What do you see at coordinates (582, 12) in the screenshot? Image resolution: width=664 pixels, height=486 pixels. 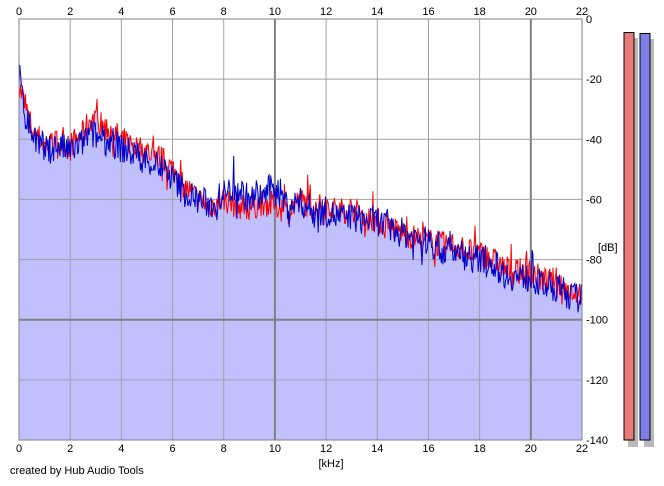 I see `x-tick-label-top: 22` at bounding box center [582, 12].